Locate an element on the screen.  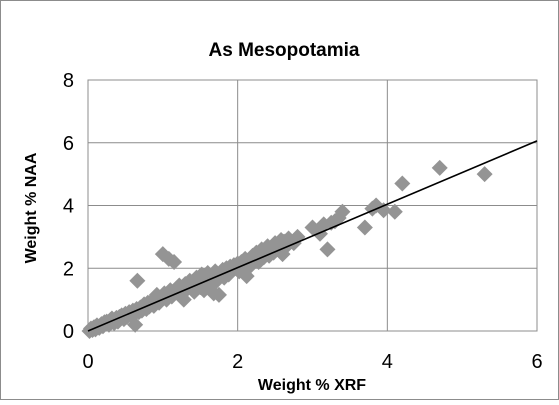
y-tick-label: 4 is located at coordinates (68, 207).